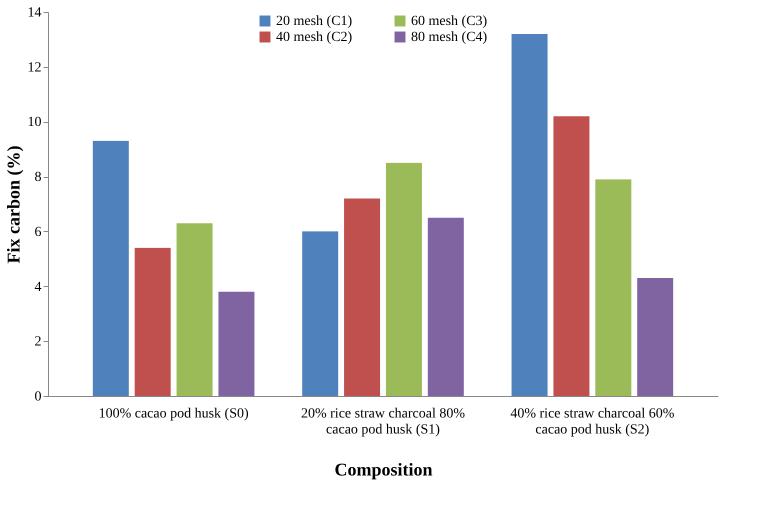 This screenshot has height=524, width=771. What do you see at coordinates (449, 21) in the screenshot?
I see `legend-label: 60 mesh (C3)` at bounding box center [449, 21].